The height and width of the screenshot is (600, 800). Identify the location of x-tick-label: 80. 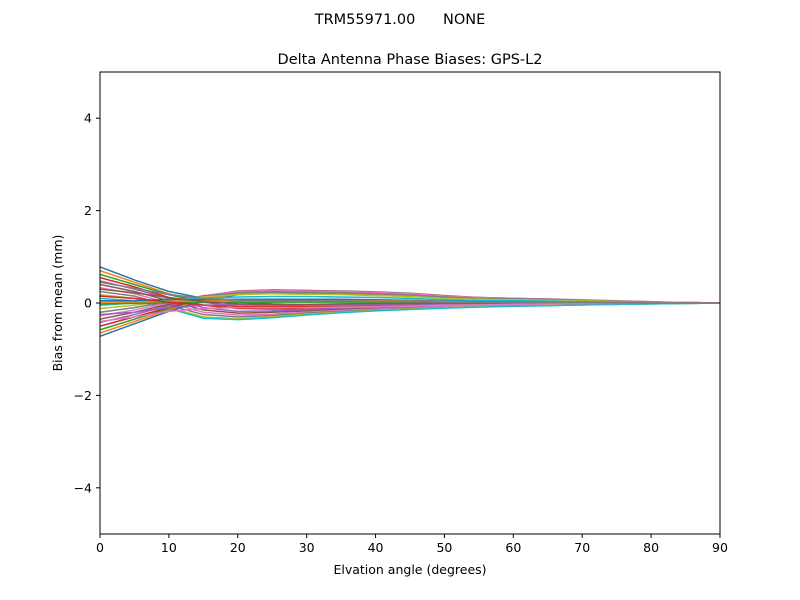
(651, 547).